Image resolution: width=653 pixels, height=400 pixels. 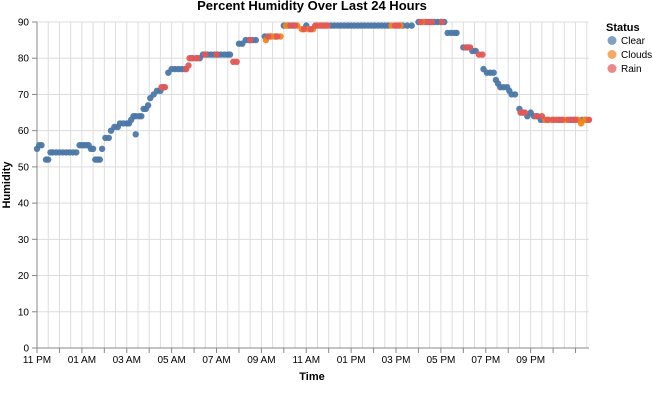 I want to click on x-axis-title: Time, so click(x=311, y=377).